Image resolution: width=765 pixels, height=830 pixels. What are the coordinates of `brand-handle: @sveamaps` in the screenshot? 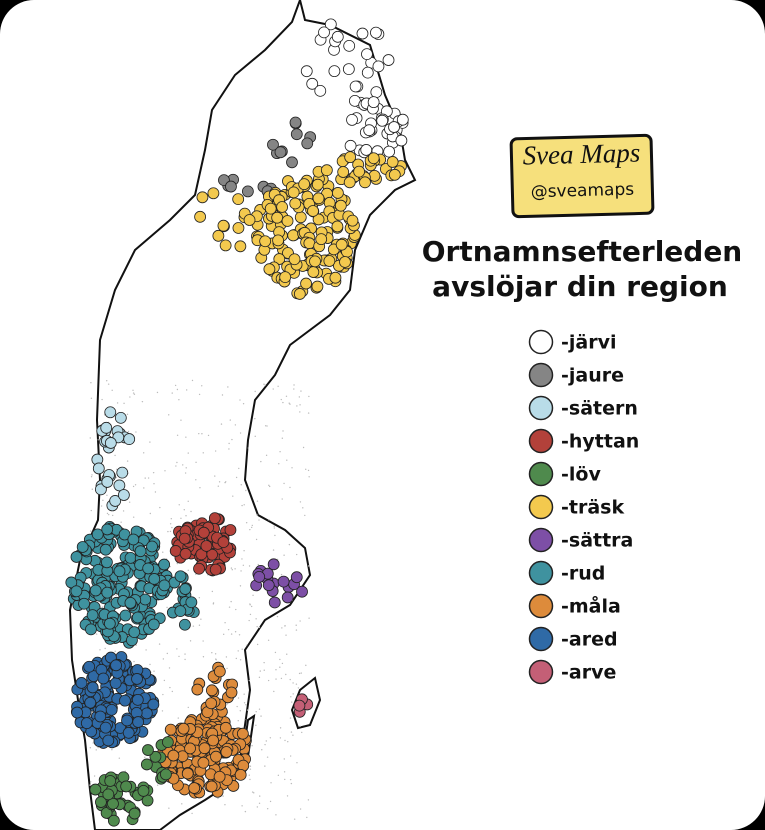 It's located at (582, 191).